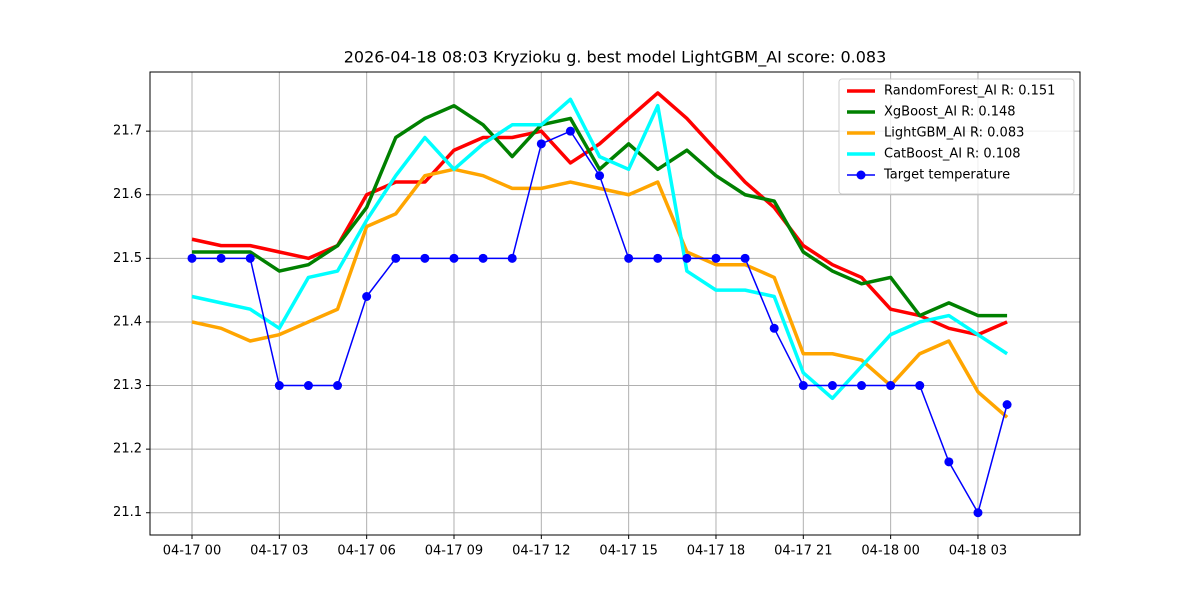  I want to click on x-tick-label: 04-17 00, so click(192, 551).